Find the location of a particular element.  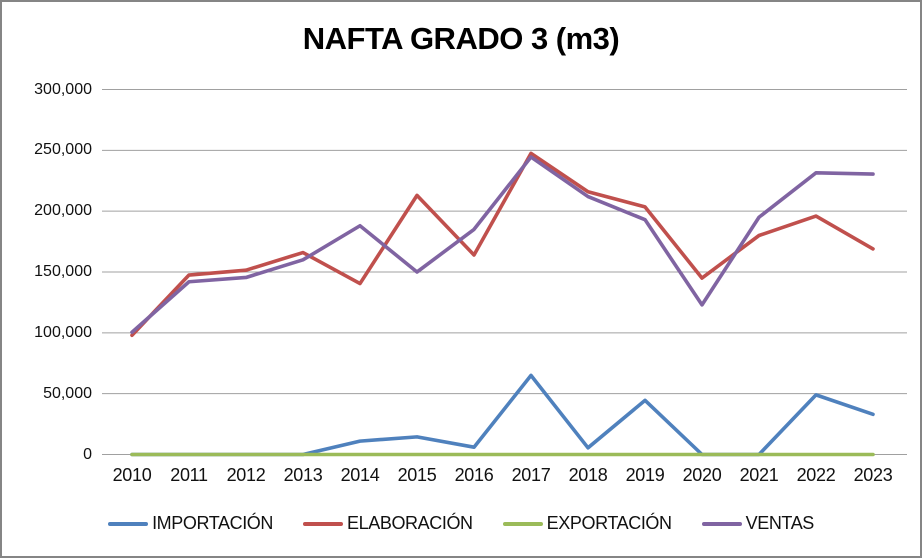

legend-swatch-elaboracion-icon is located at coordinates (323, 523).